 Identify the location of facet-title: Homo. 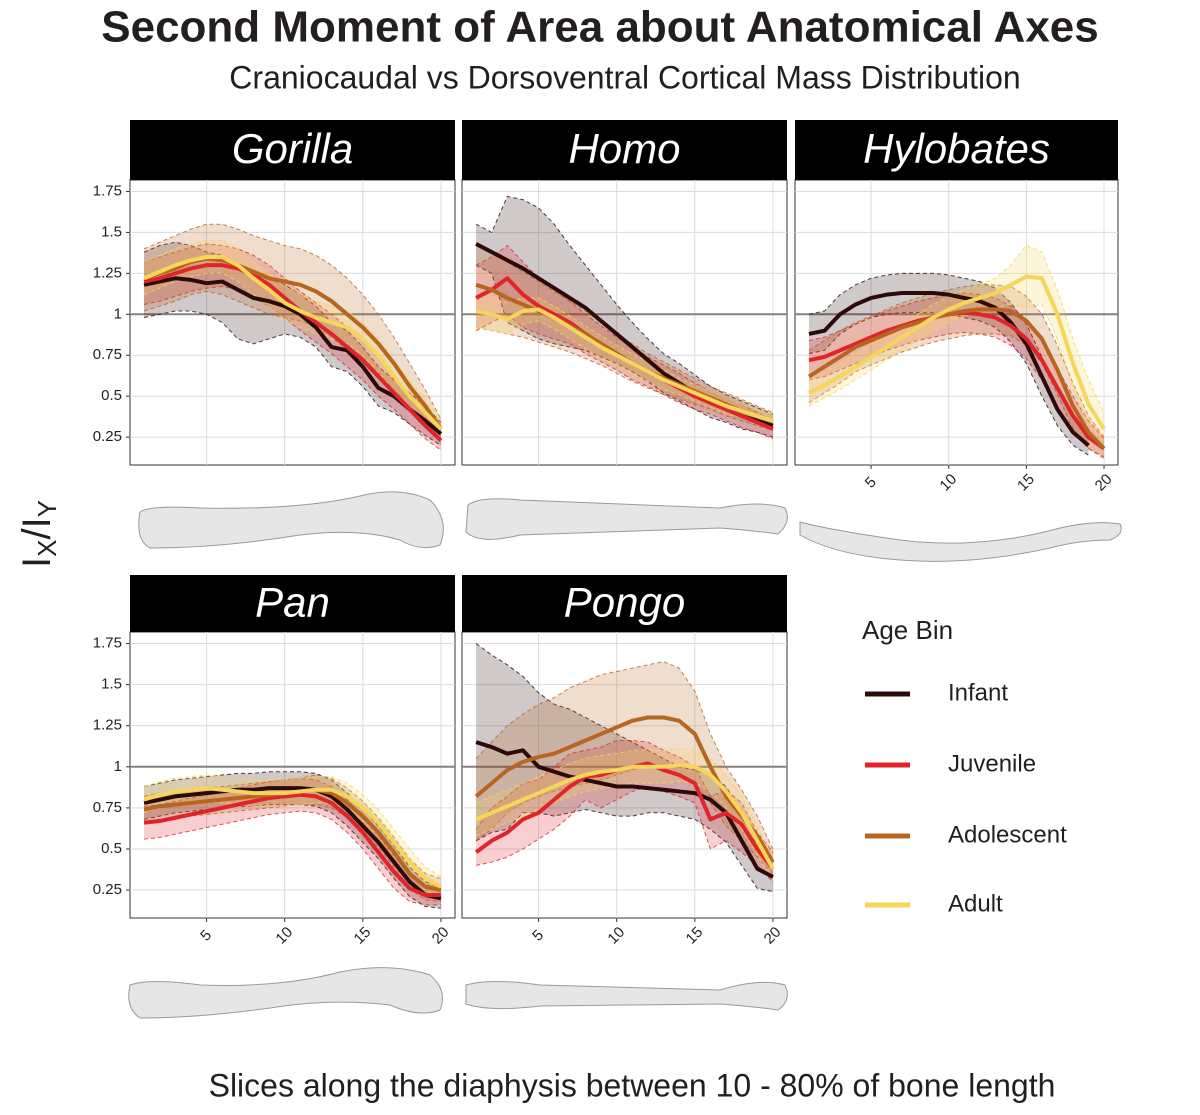
(624, 148).